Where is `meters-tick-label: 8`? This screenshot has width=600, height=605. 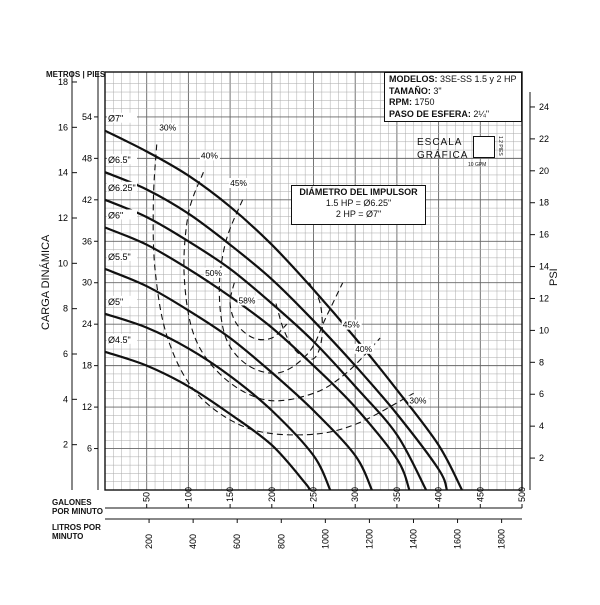 meters-tick-label: 8 is located at coordinates (65, 309).